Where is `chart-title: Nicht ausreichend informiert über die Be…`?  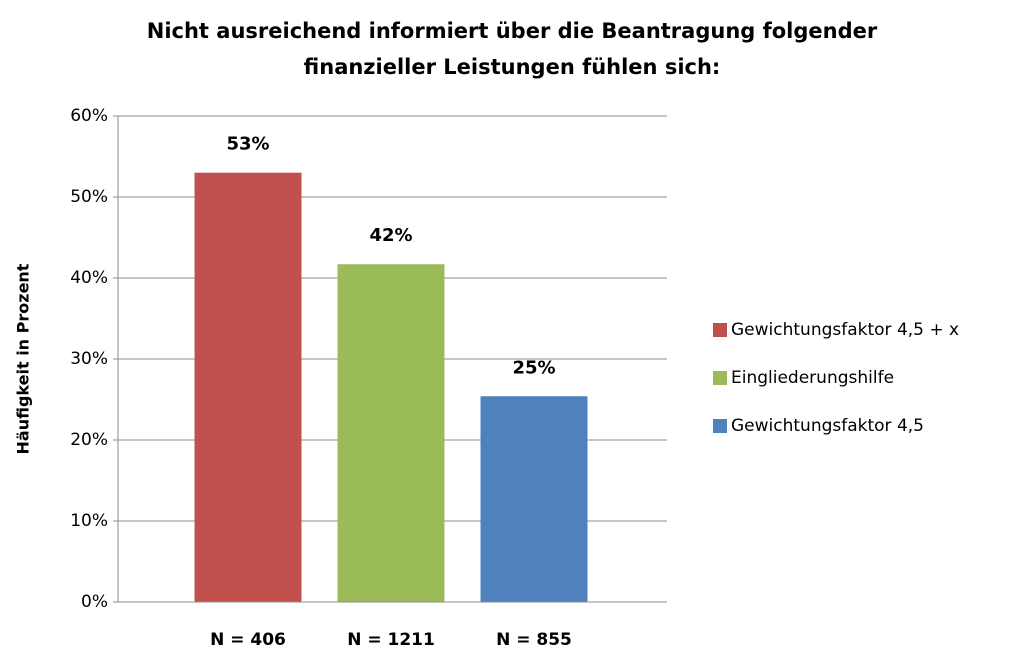 chart-title: Nicht ausreichend informiert über die Be… is located at coordinates (512, 31).